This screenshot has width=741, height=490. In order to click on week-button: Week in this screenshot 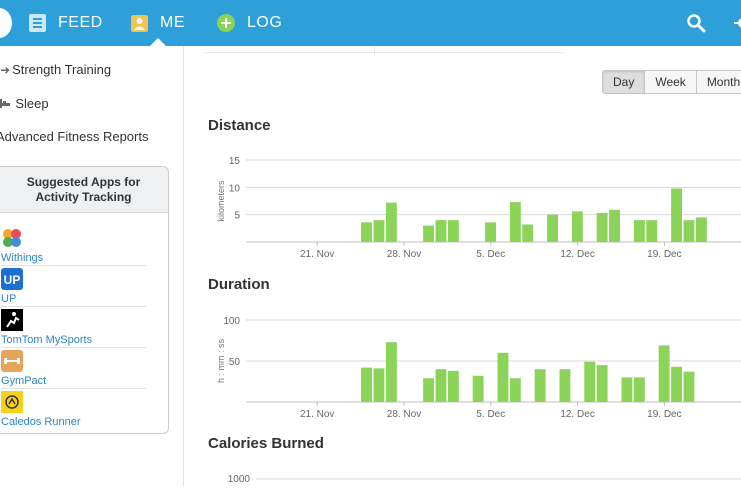, I will do `click(671, 82)`.